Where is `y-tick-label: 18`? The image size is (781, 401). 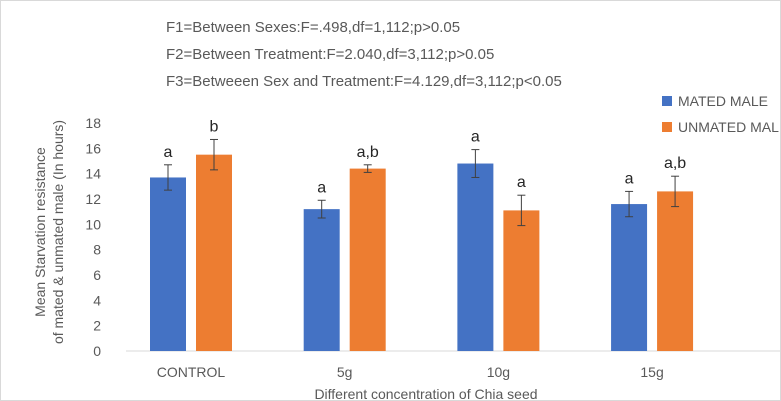
y-tick-label: 18 is located at coordinates (93, 123).